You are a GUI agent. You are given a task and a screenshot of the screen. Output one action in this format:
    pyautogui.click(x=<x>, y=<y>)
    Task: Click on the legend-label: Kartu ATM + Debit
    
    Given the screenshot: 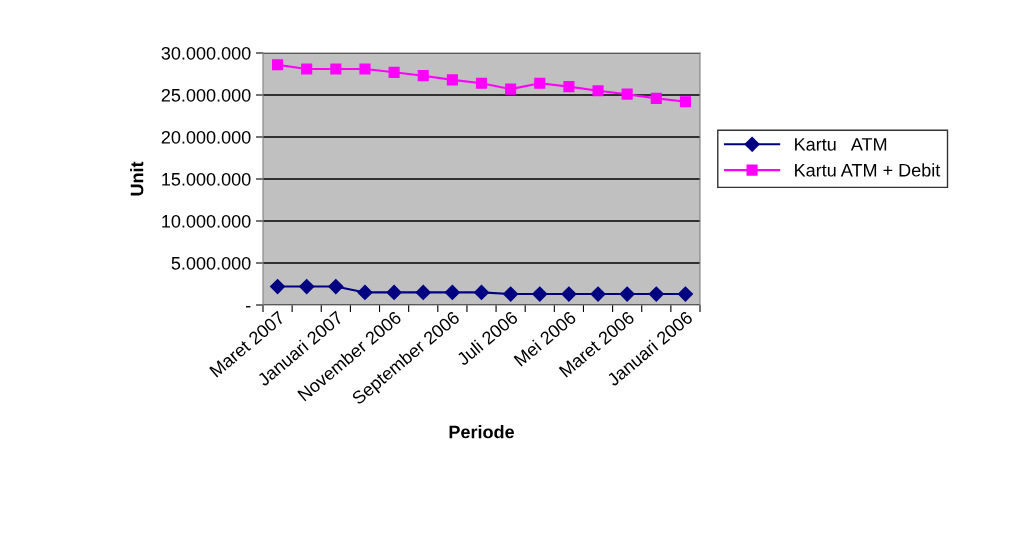 What is the action you would take?
    pyautogui.click(x=868, y=170)
    